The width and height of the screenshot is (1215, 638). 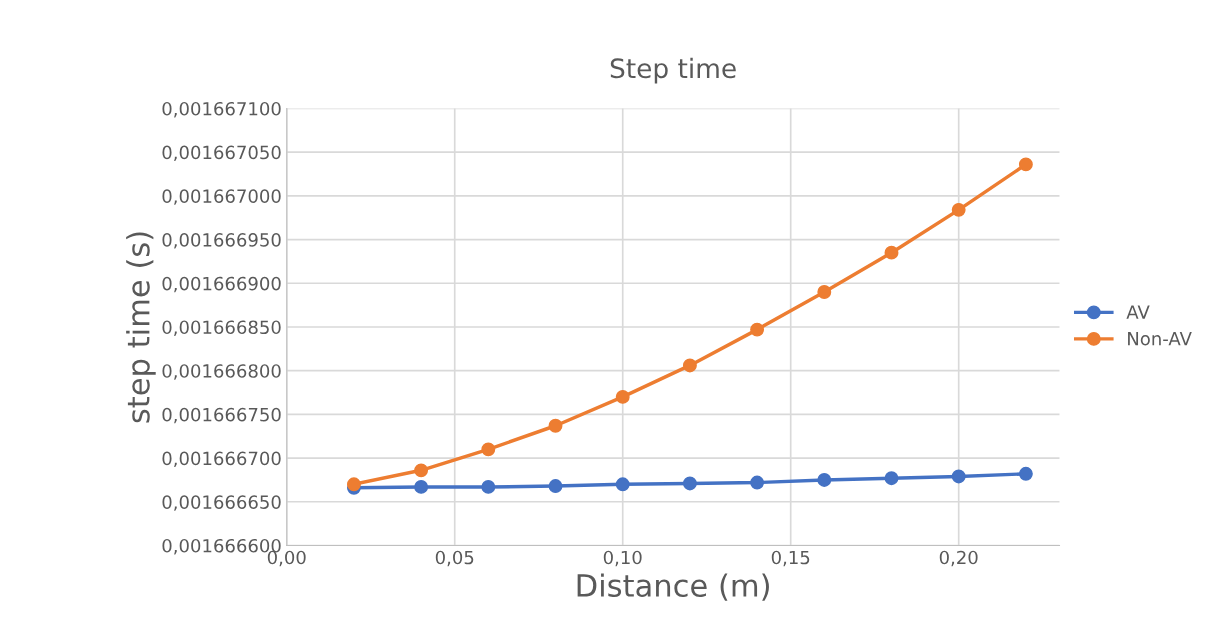 What do you see at coordinates (221, 459) in the screenshot?
I see `y-tick-label: 0,001666700` at bounding box center [221, 459].